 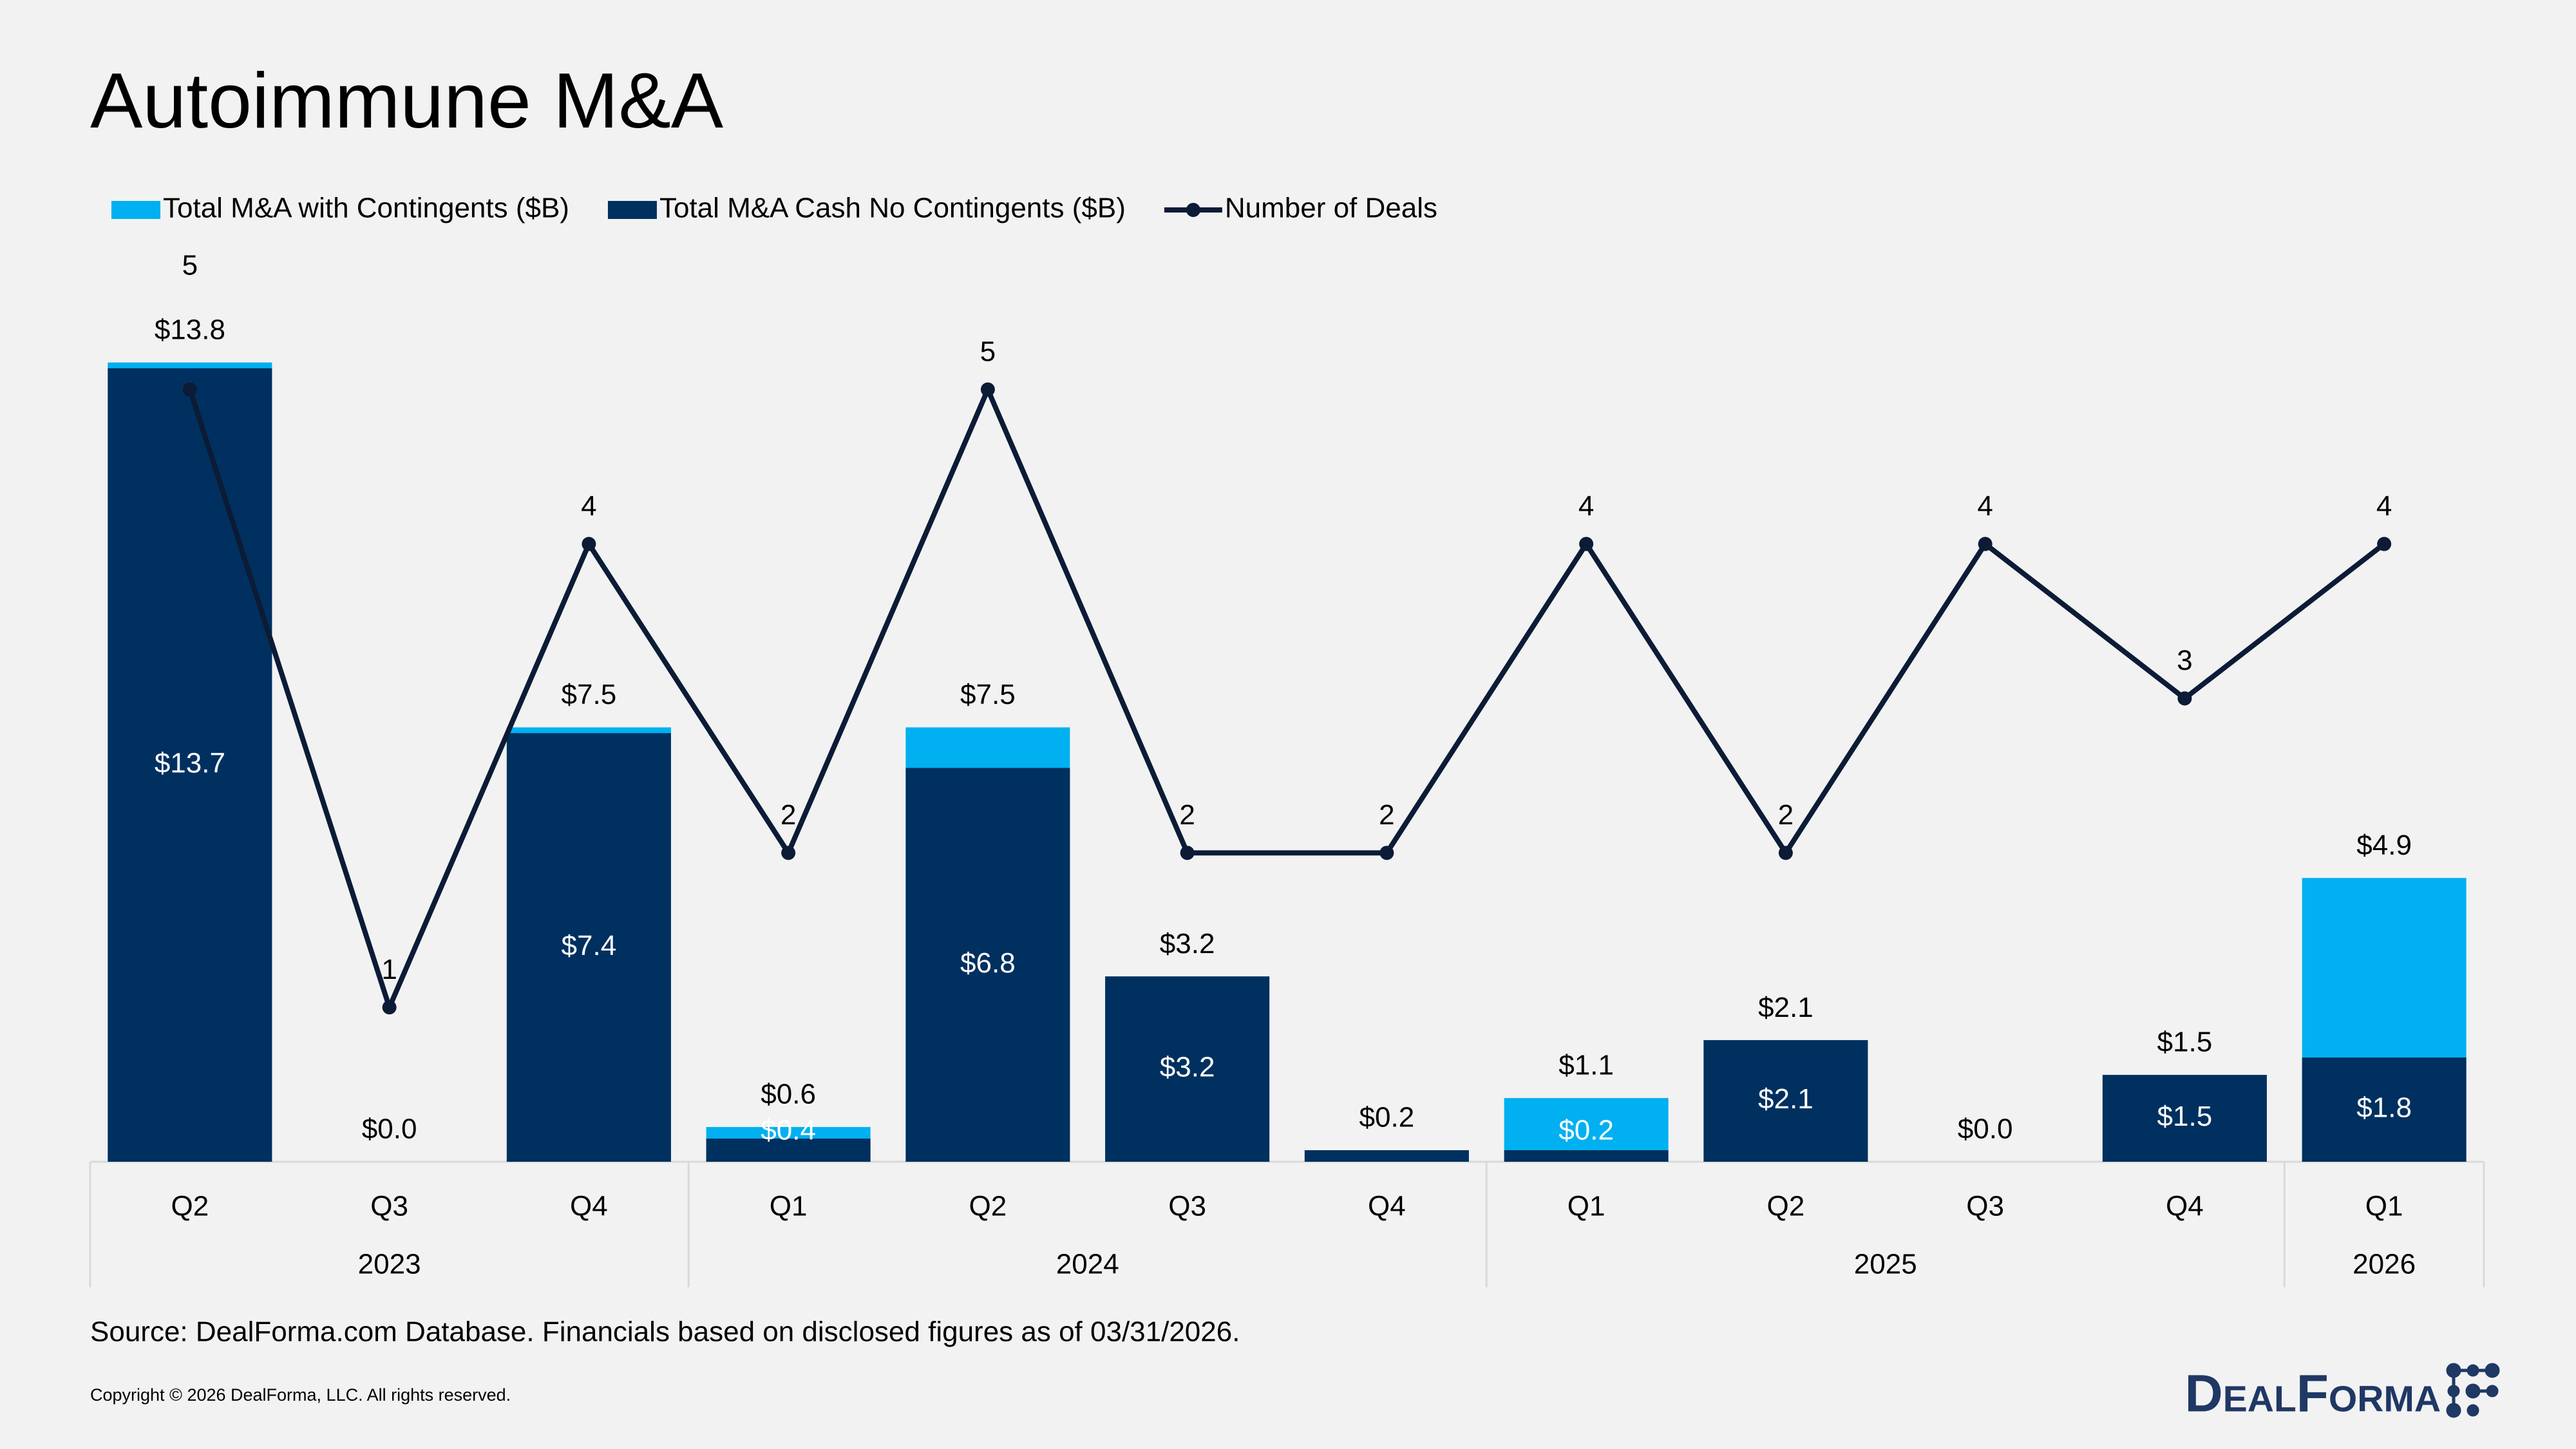 I want to click on data-label: 3, so click(x=2184, y=660).